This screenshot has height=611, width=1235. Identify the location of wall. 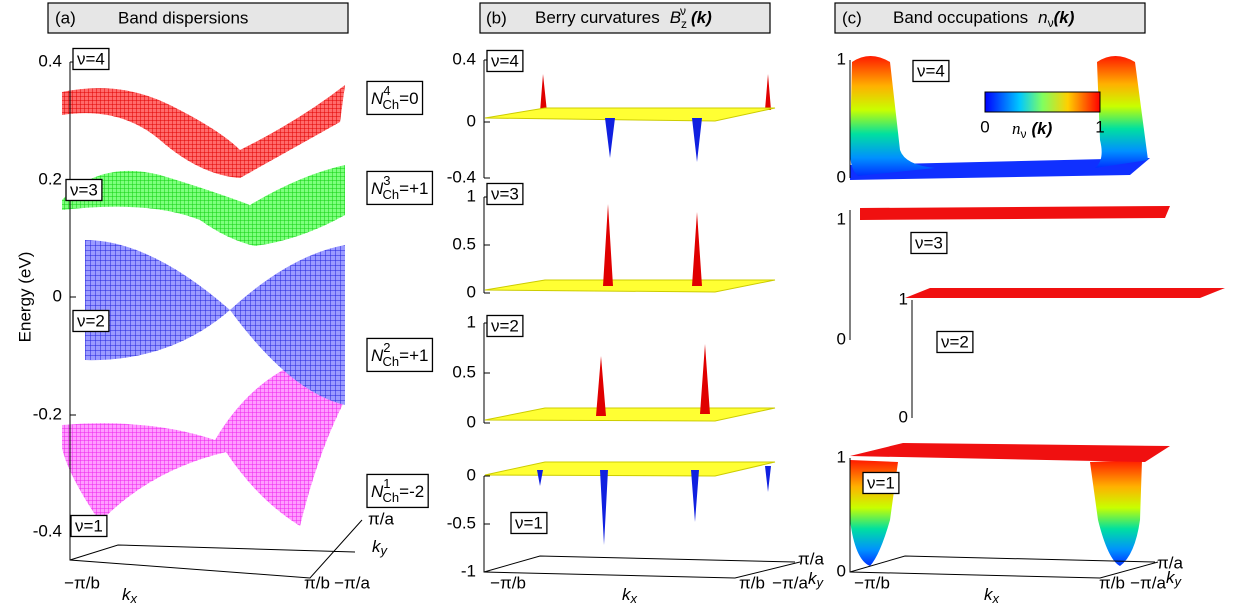
(996, 513).